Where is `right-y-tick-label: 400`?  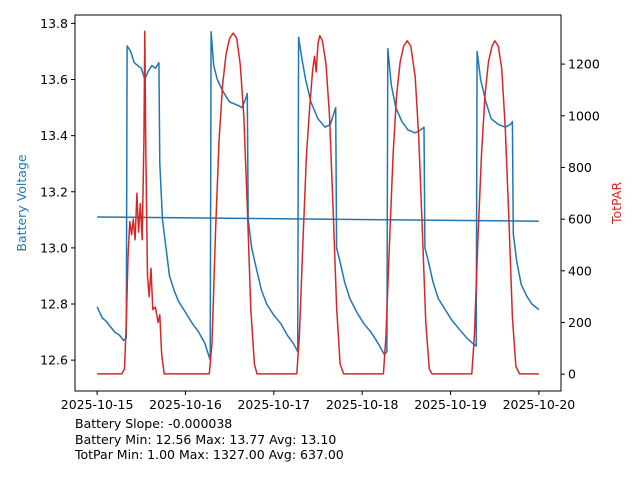
right-y-tick-label: 400 is located at coordinates (580, 270).